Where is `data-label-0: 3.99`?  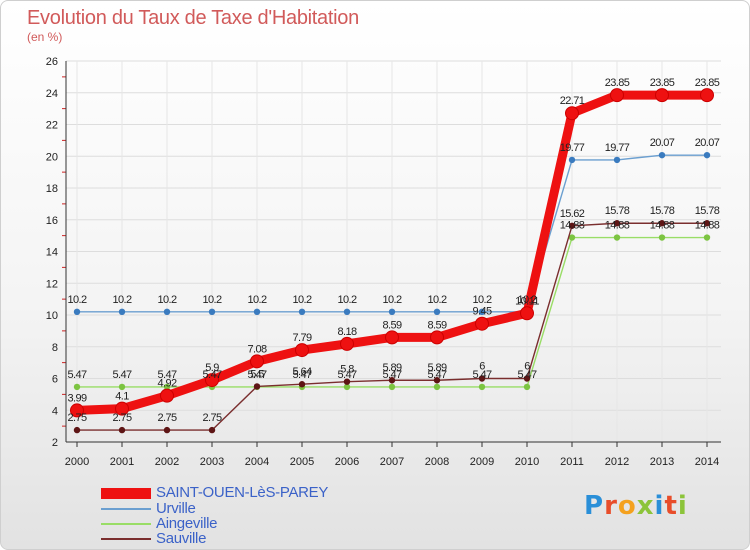 data-label-0: 3.99 is located at coordinates (76, 398).